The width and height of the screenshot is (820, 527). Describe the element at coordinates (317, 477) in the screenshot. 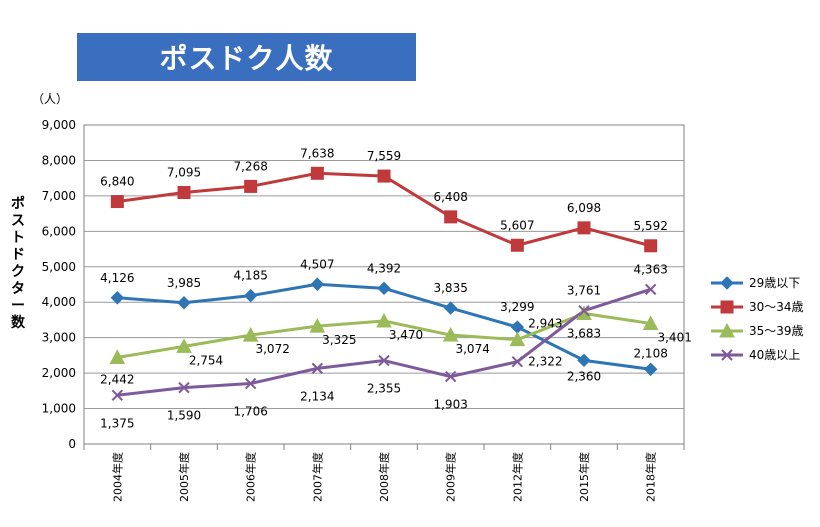

I see `x-tick-label: 2007年度` at that location.